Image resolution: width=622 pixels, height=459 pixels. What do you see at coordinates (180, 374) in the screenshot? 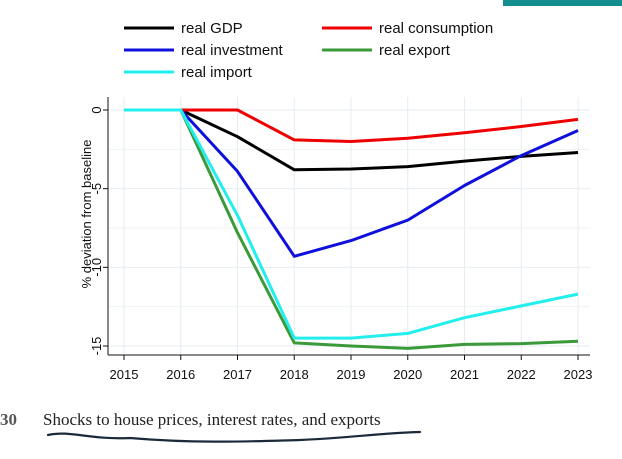
I see `x-tick-label: 2016` at bounding box center [180, 374].